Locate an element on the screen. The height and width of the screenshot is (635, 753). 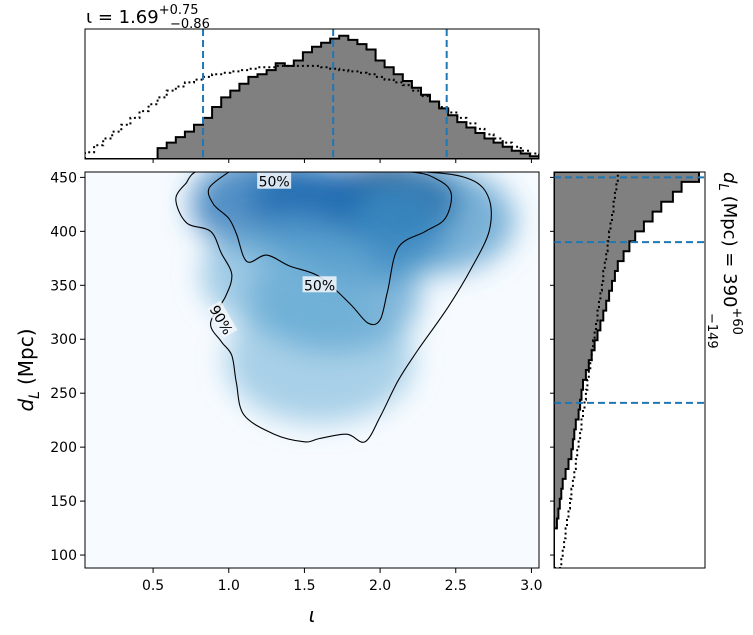
top-histograms is located at coordinates (312, 96).